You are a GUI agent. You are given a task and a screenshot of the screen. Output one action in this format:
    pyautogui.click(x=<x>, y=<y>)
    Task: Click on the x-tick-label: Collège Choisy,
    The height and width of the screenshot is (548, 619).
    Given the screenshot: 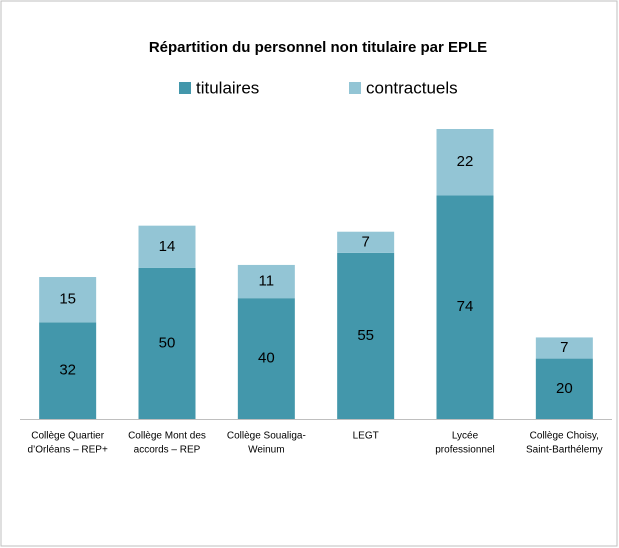 What is the action you would take?
    pyautogui.click(x=564, y=436)
    